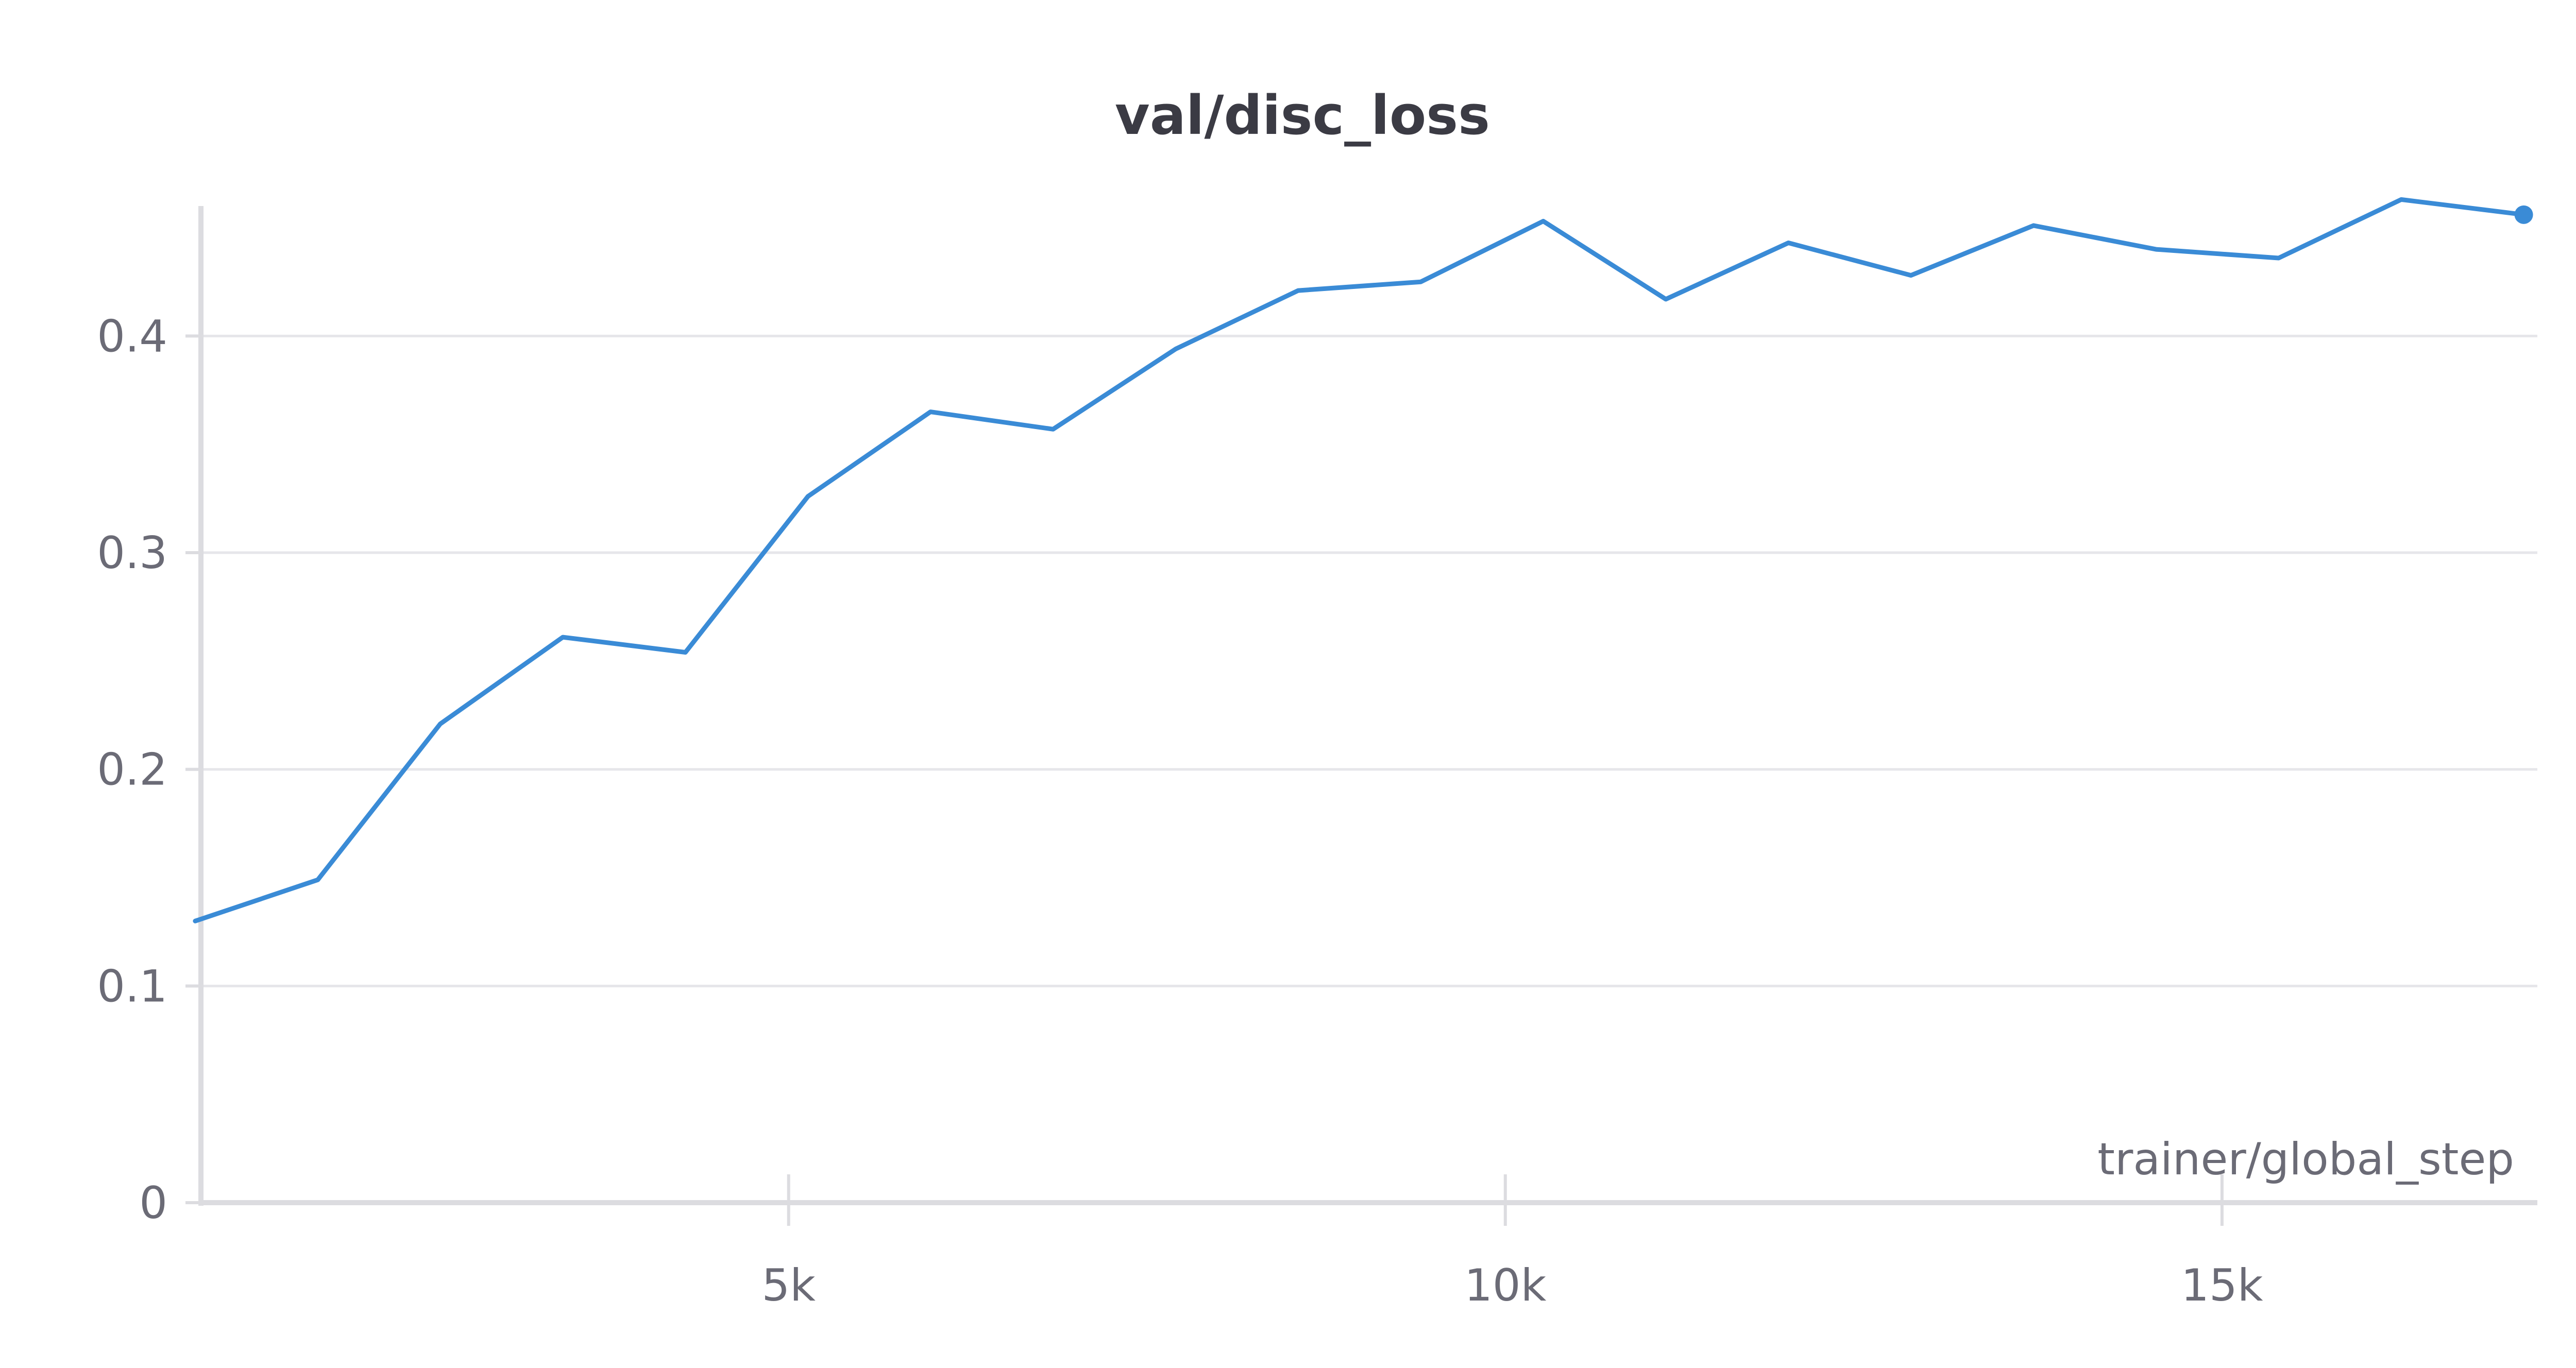 This screenshot has width=2576, height=1368. Describe the element at coordinates (2305, 1159) in the screenshot. I see `x-axis-label: trainer/global_step` at that location.